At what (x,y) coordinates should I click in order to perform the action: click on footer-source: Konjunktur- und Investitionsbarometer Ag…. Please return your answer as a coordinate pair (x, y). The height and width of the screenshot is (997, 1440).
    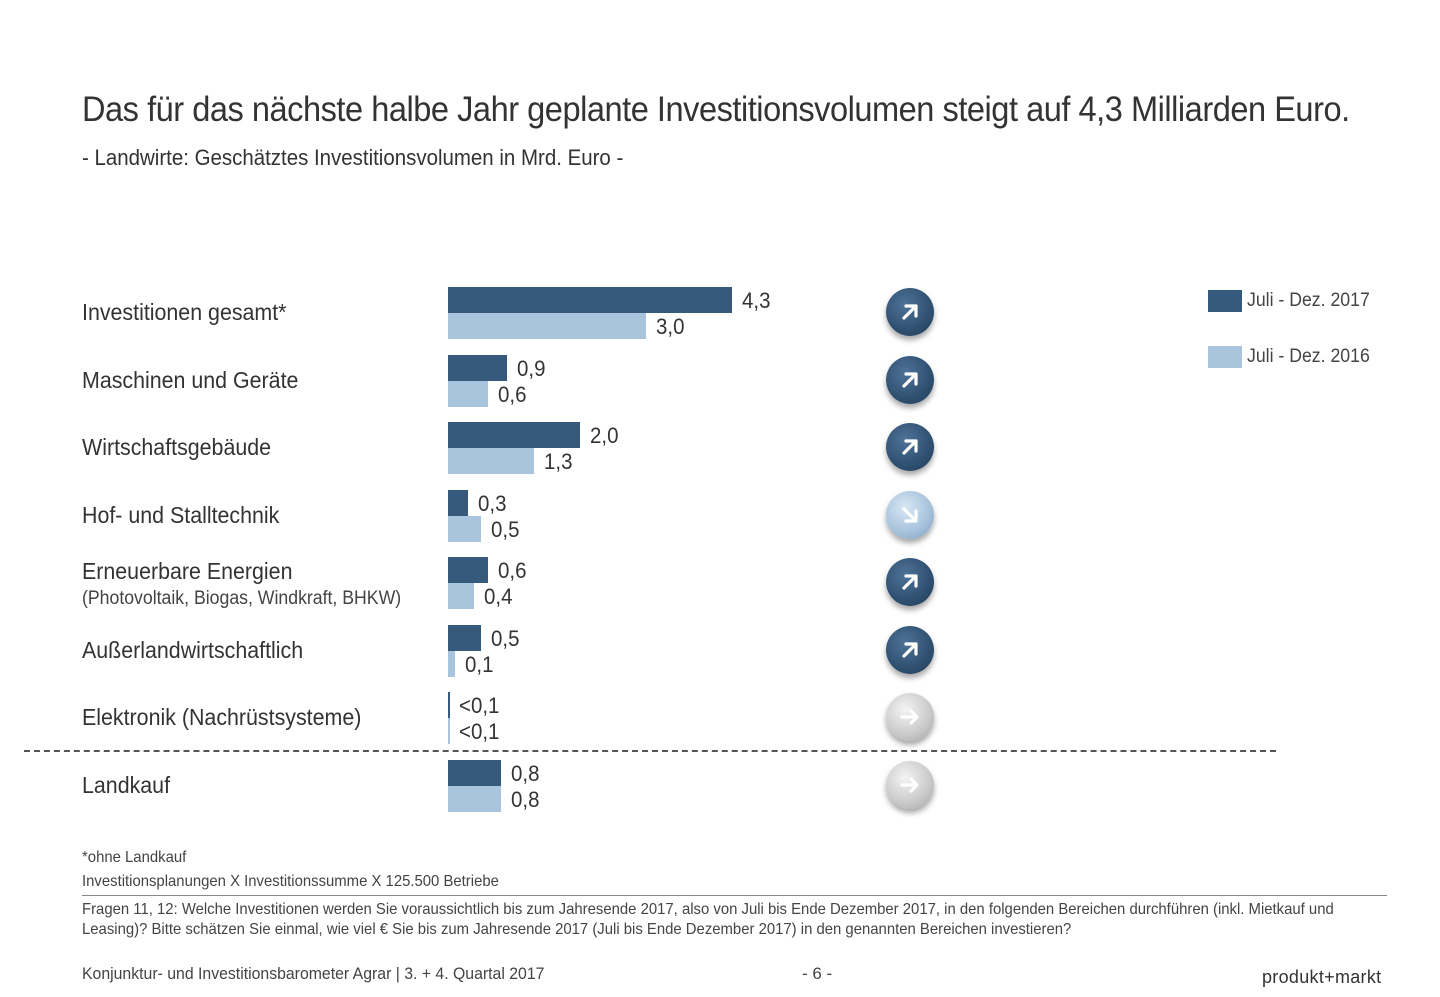
    Looking at the image, I should click on (313, 973).